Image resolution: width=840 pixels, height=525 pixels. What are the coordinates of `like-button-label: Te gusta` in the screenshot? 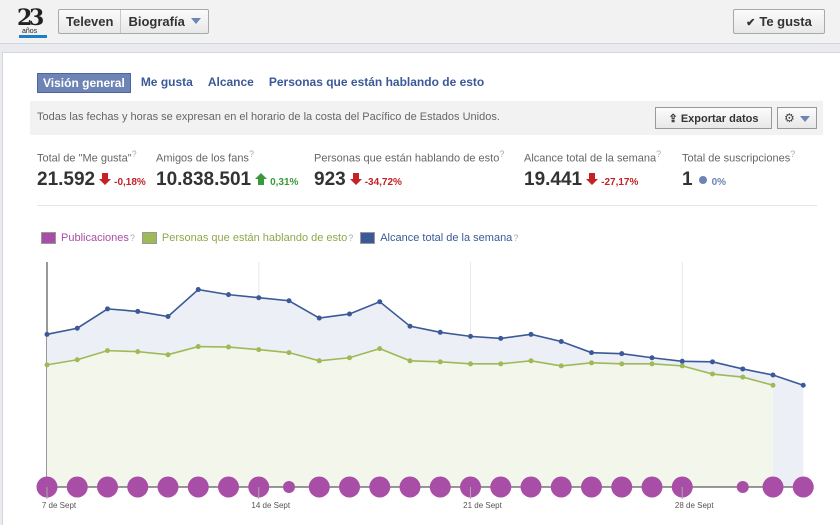 It's located at (785, 21).